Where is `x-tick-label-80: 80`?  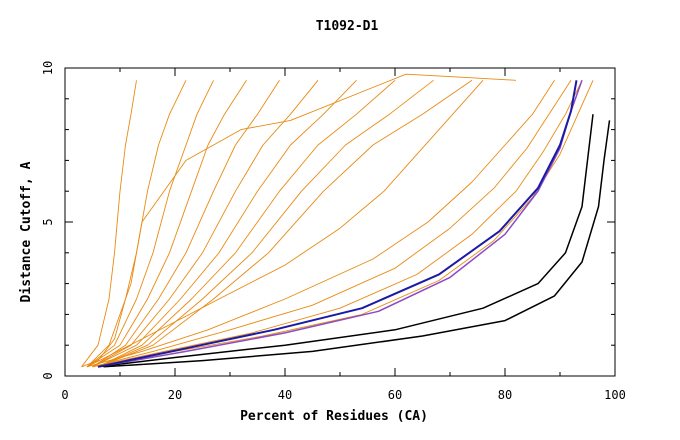 x-tick-label-80: 80 is located at coordinates (505, 395).